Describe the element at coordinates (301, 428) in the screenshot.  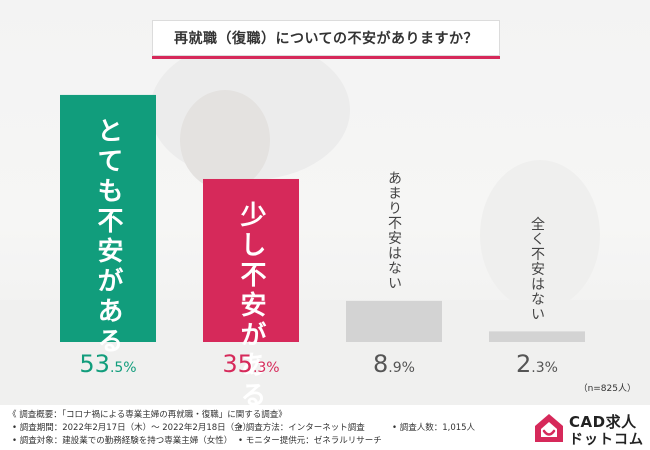
I see `survey-method: • 調査方法：インターネット調査` at that location.